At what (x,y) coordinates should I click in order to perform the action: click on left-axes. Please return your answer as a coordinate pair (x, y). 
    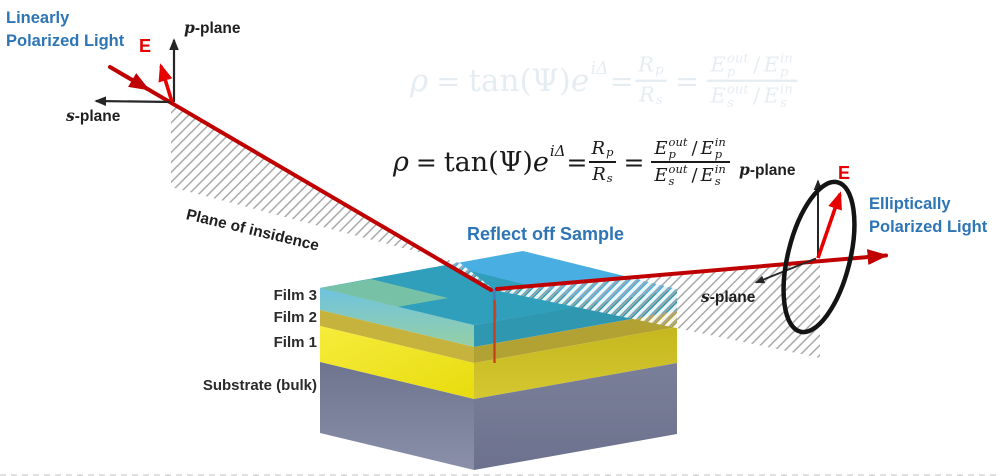
    Looking at the image, I should click on (136, 72).